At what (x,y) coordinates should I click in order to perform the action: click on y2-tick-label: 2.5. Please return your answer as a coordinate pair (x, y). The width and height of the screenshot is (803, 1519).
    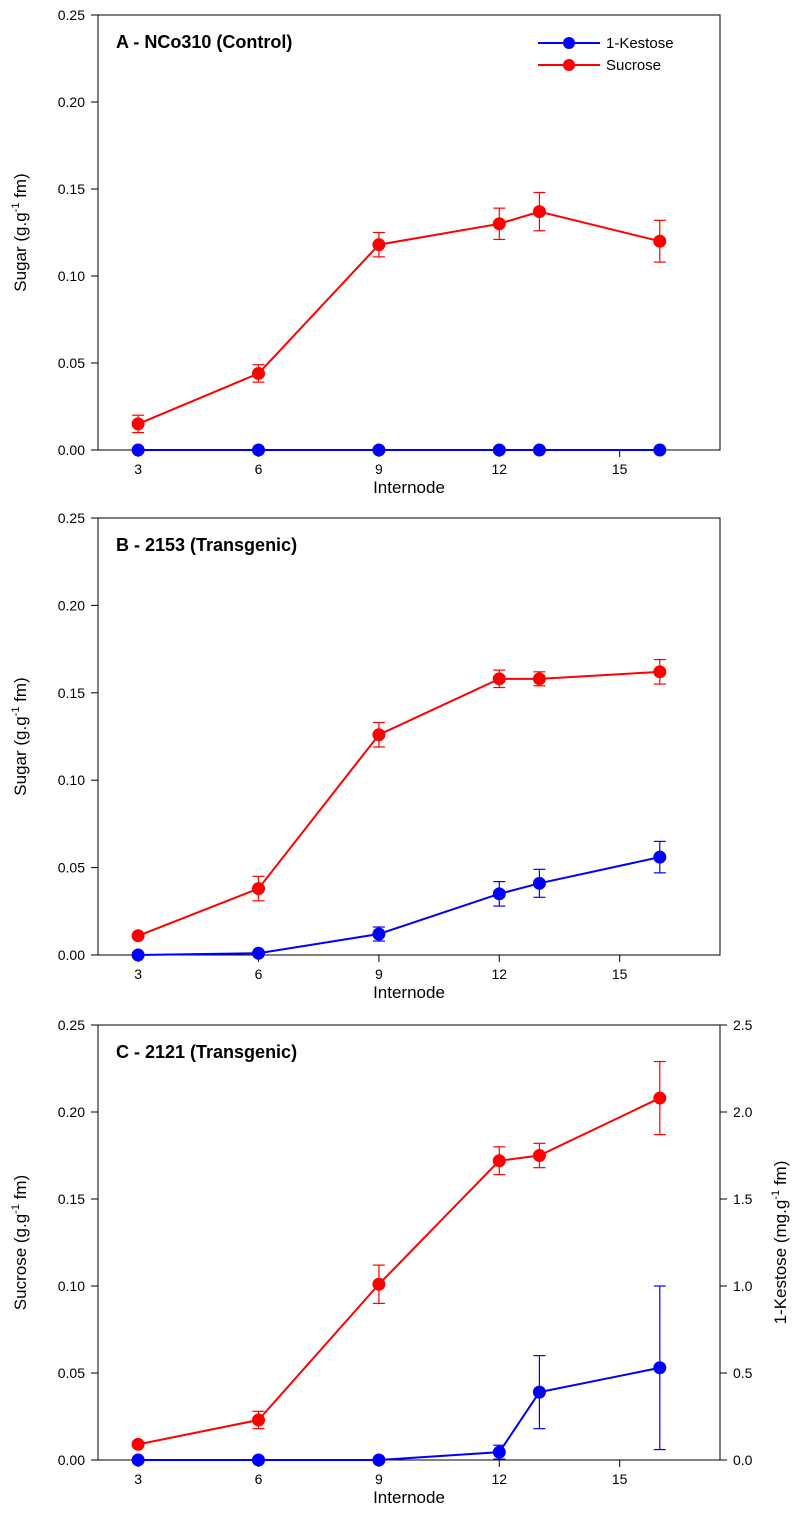
    Looking at the image, I should click on (743, 1025).